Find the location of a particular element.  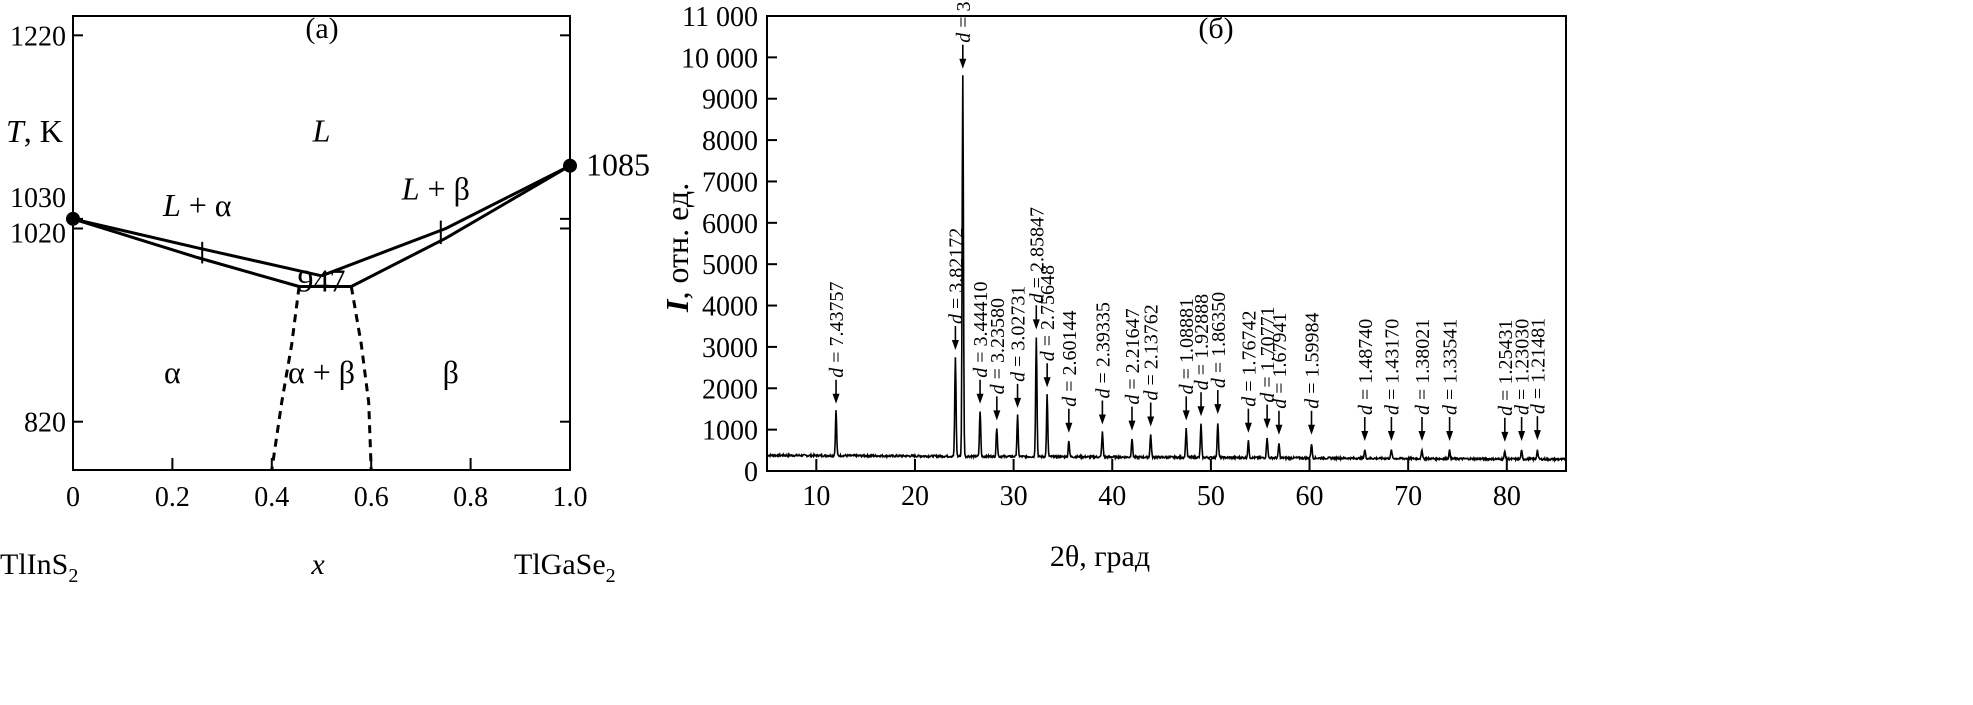

panel-a-y-axis-label: T, K is located at coordinates (34, 131).